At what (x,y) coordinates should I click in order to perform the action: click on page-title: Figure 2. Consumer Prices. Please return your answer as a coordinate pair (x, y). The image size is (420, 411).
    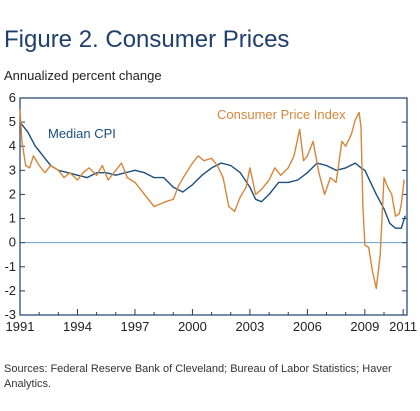
    Looking at the image, I should click on (147, 39).